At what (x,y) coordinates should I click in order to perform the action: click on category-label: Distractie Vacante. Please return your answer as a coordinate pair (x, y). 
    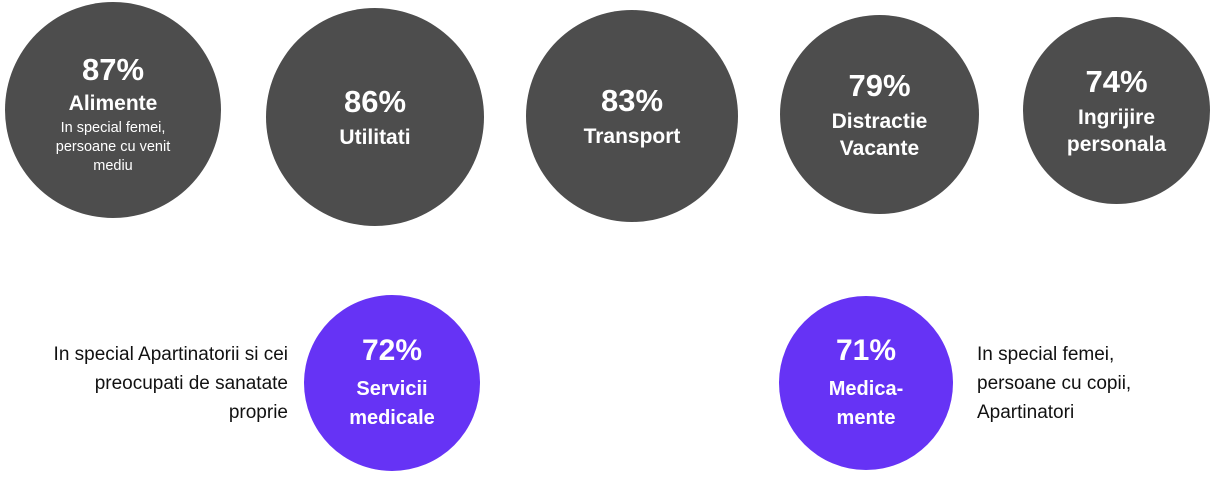
    Looking at the image, I should click on (880, 135).